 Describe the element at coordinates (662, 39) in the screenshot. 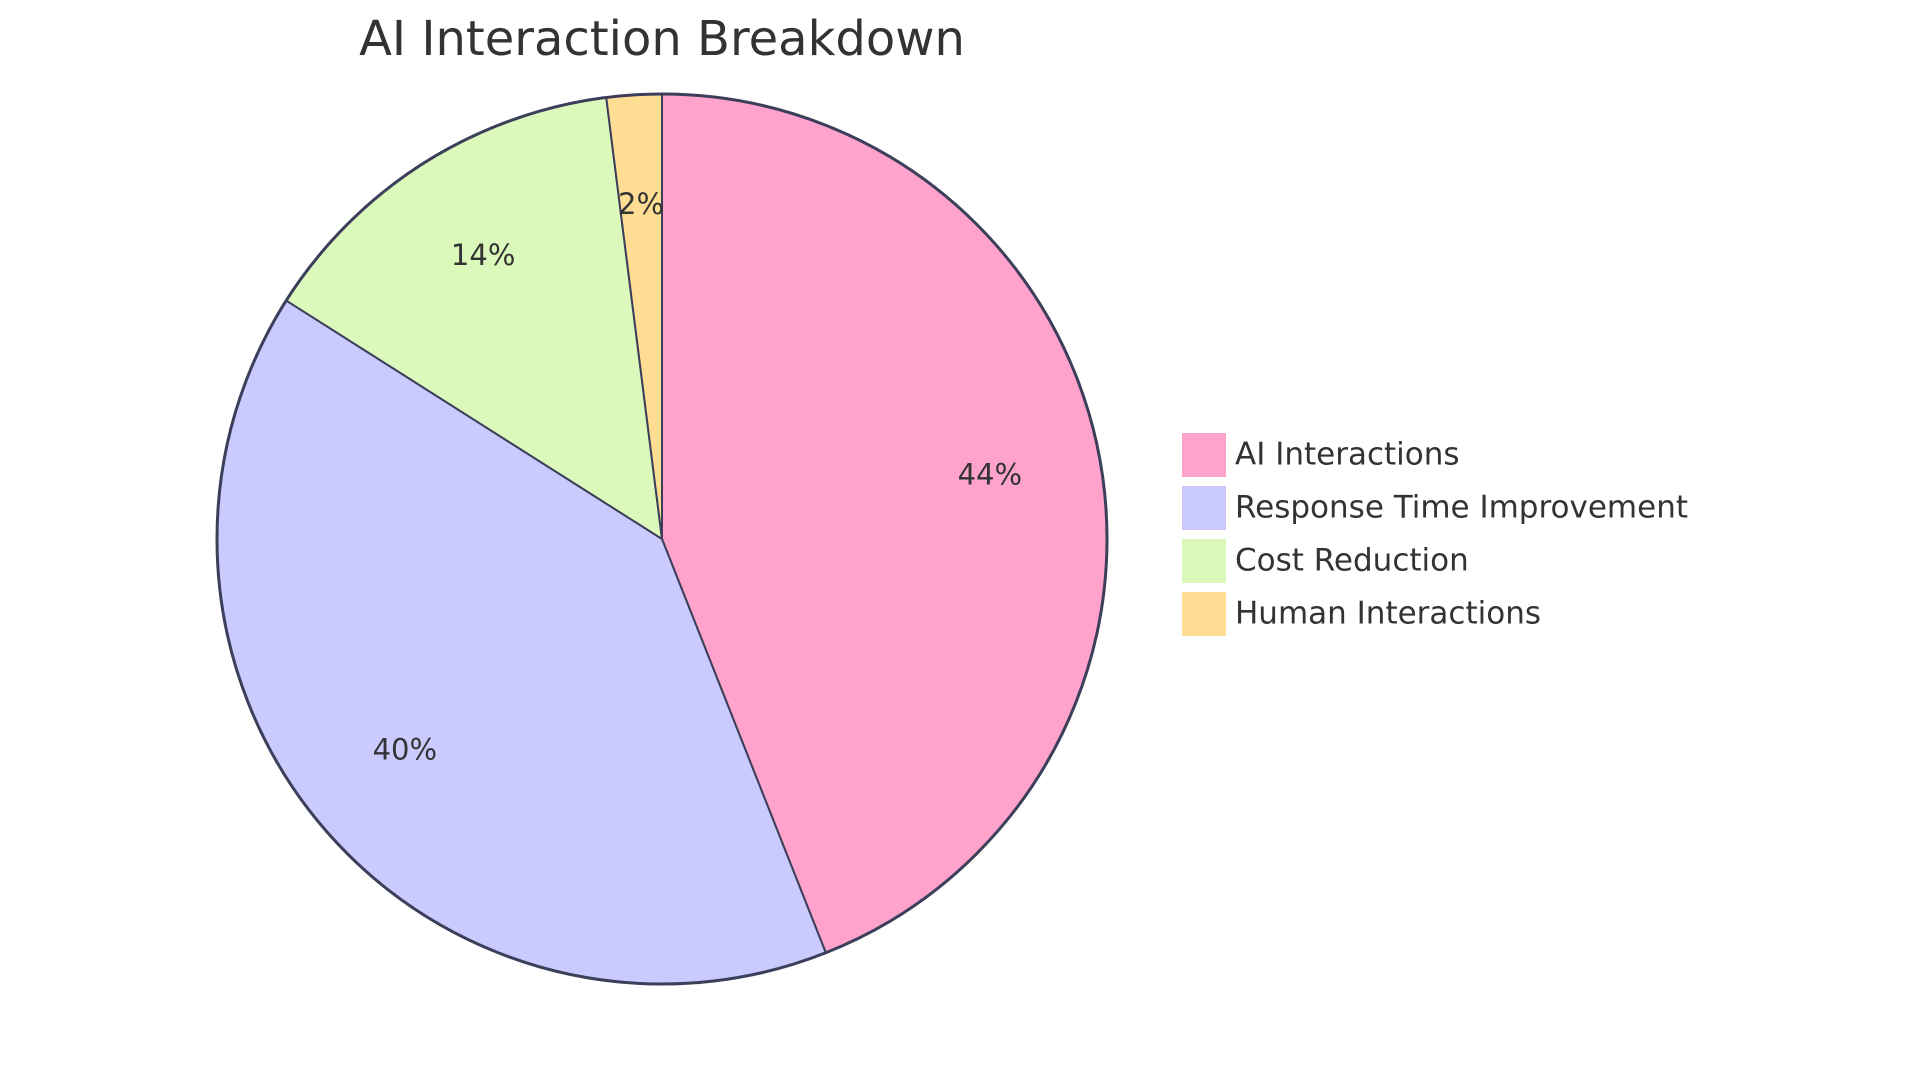

I see `chart-title: AI Interaction Breakdown` at that location.